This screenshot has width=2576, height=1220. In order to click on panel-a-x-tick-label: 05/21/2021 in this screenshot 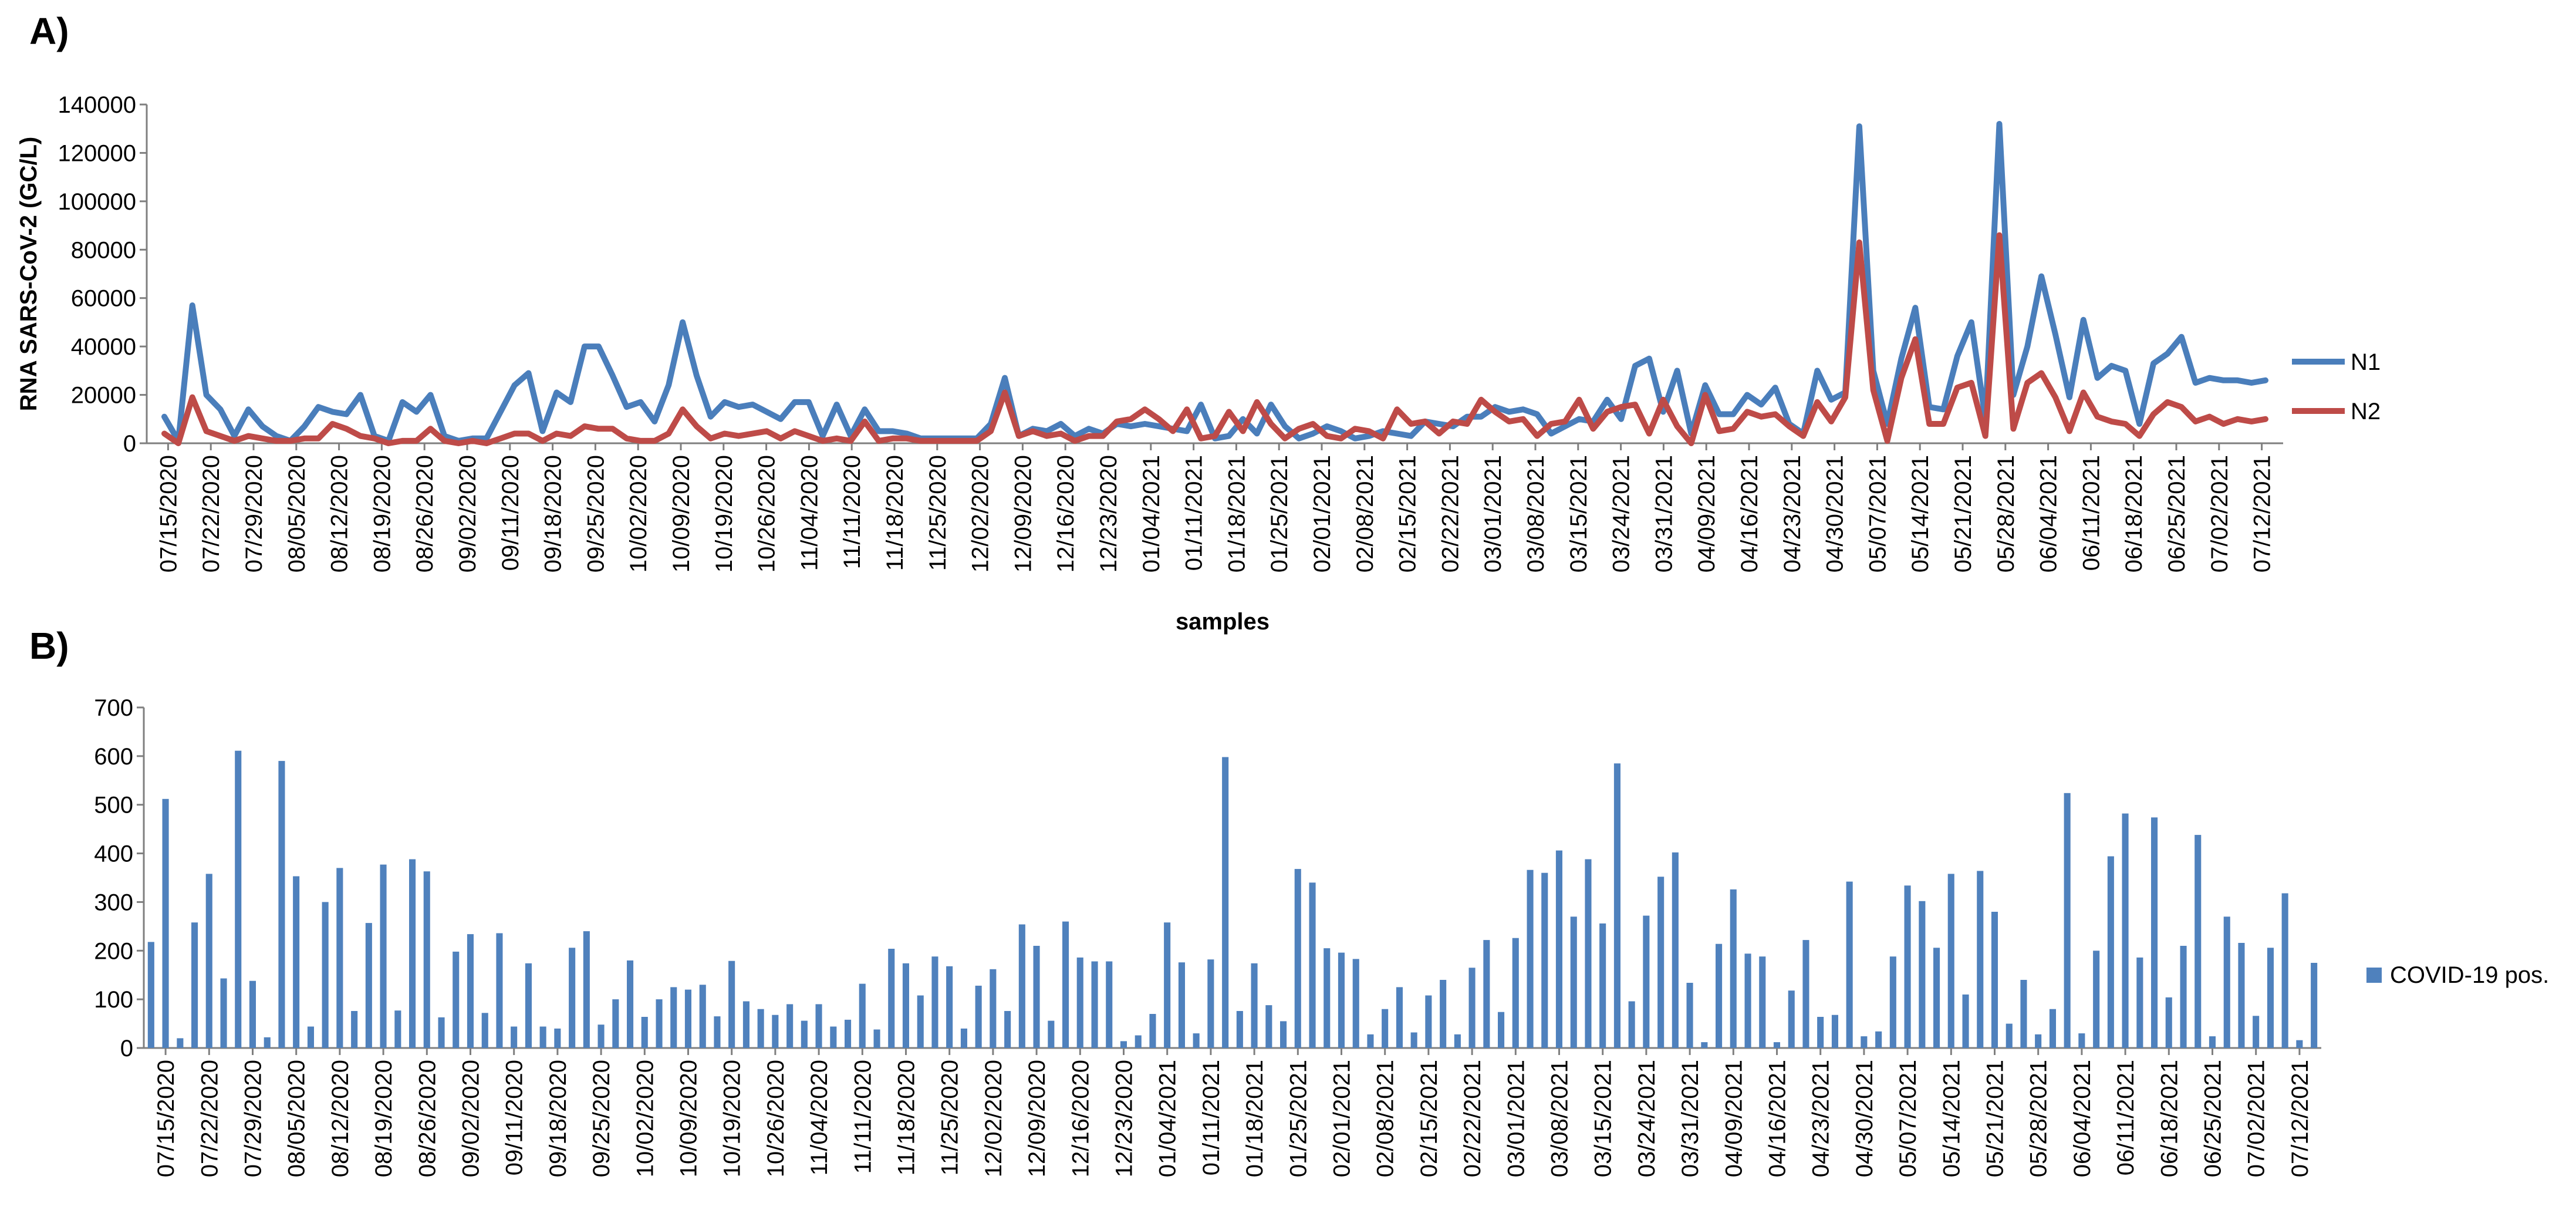, I will do `click(1963, 513)`.